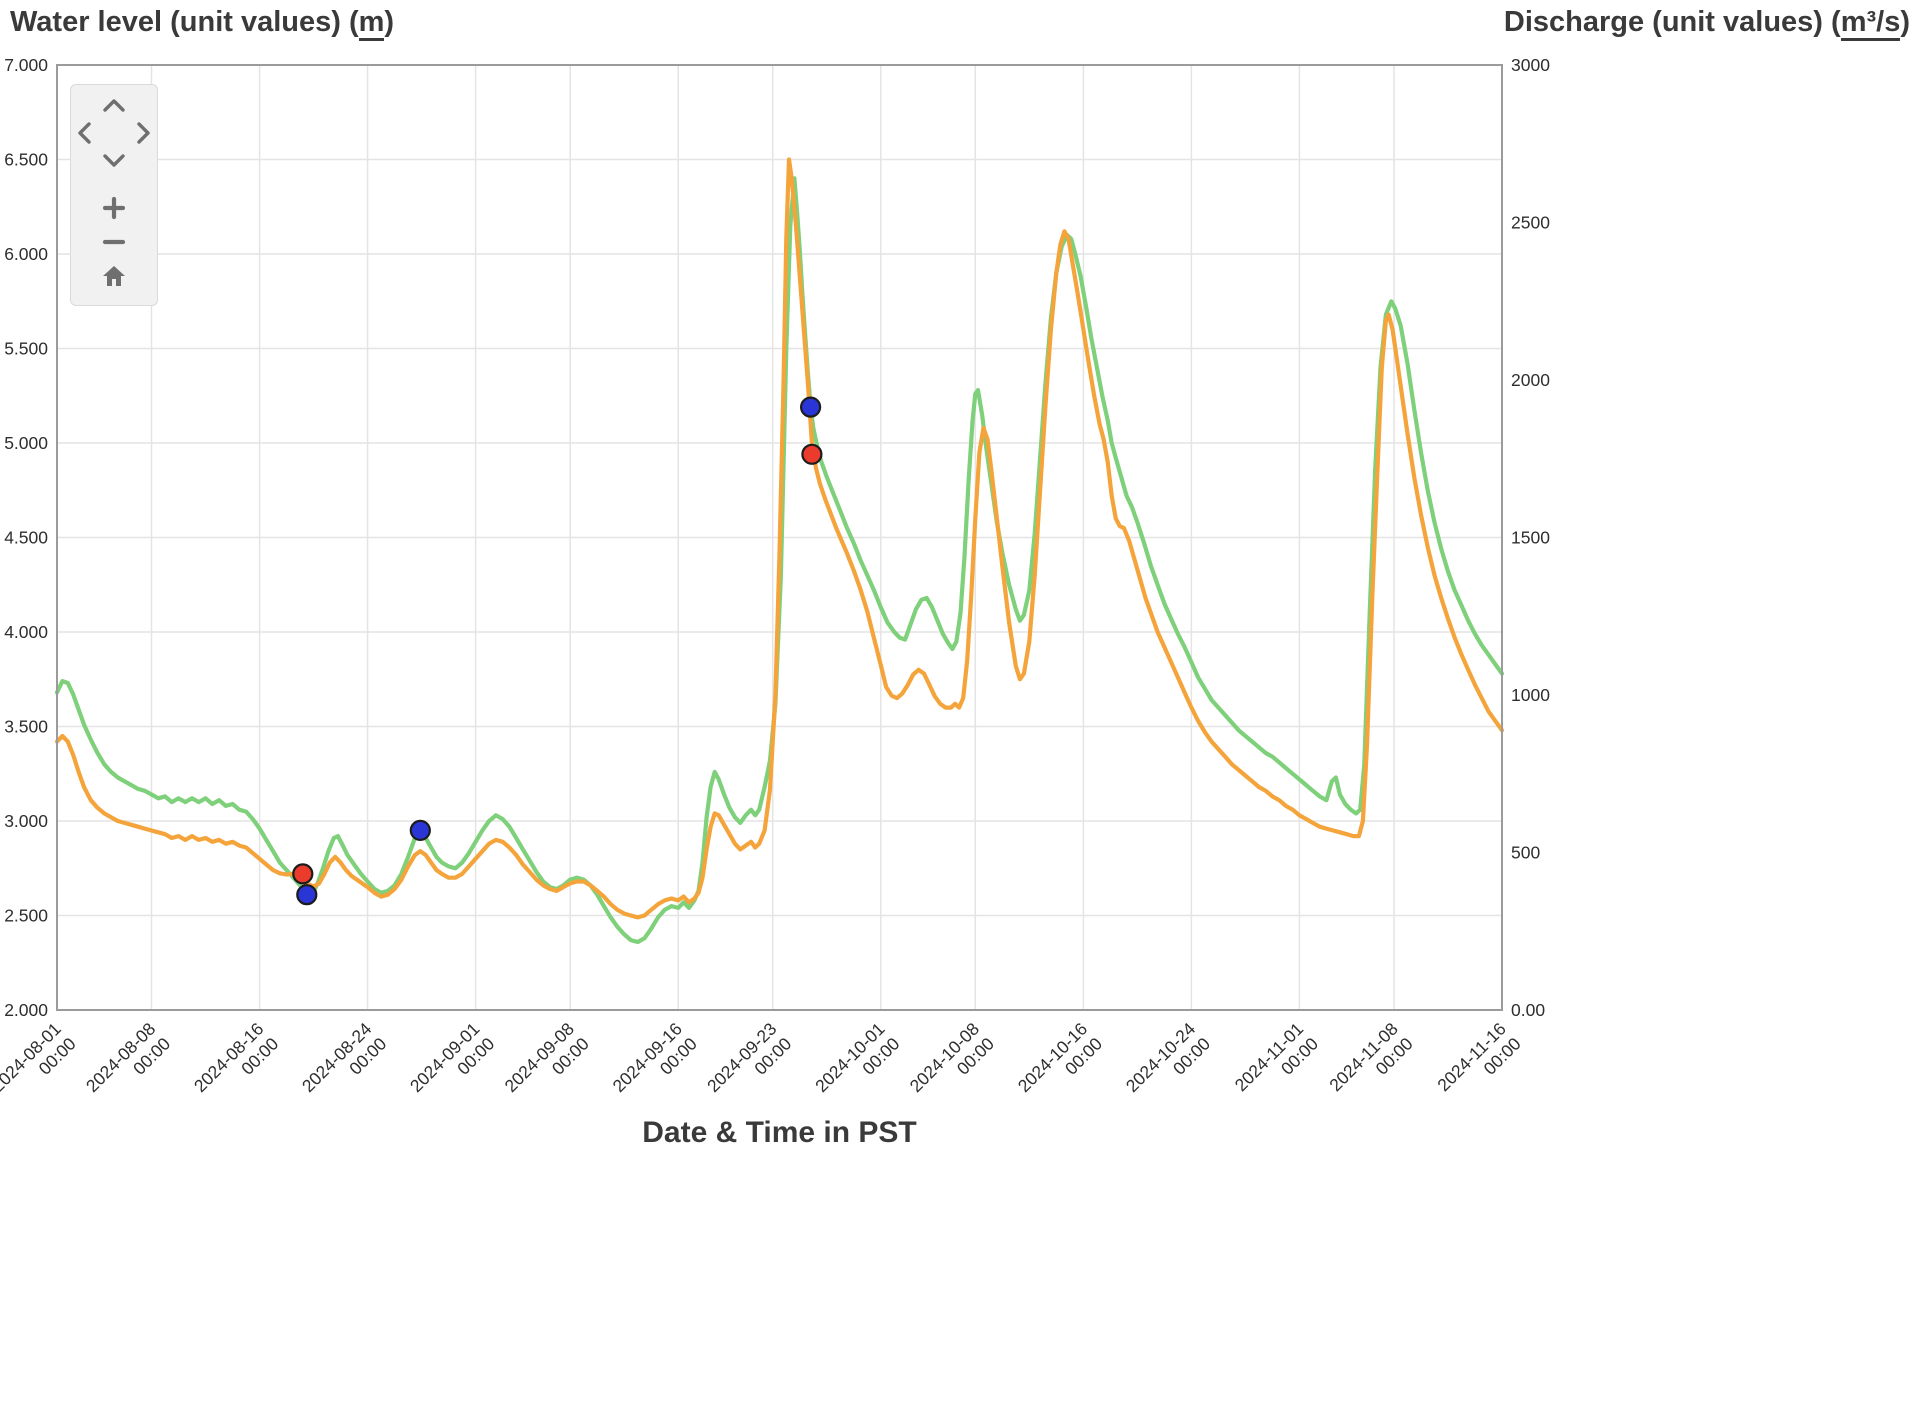 Image resolution: width=1920 pixels, height=1417 pixels. I want to click on right-axis-title-suffix: ), so click(1905, 22).